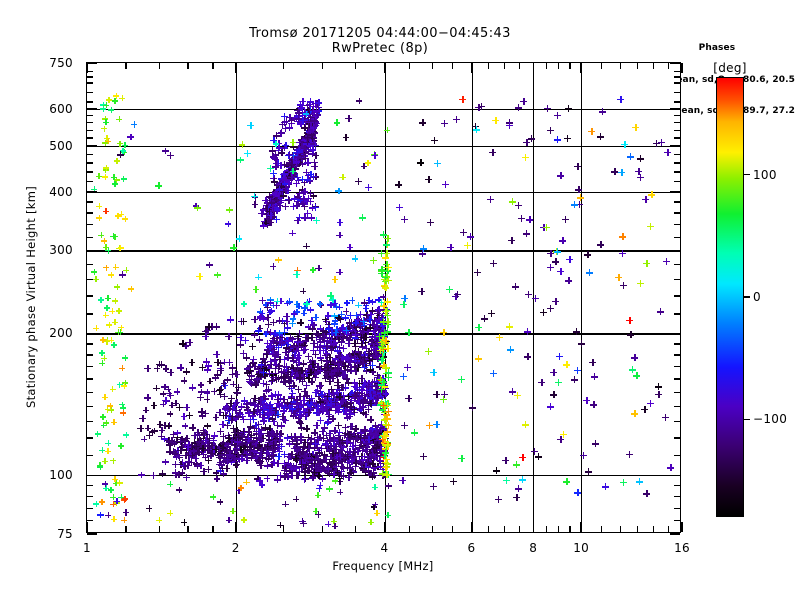  Describe the element at coordinates (765, 174) in the screenshot. I see `colorbar-tick-label: 100` at that location.